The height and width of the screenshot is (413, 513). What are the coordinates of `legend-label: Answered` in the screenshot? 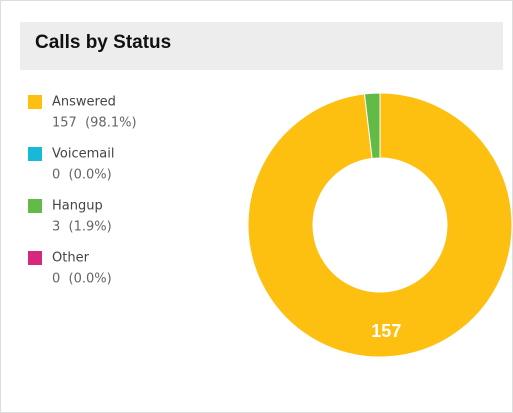 It's located at (84, 102).